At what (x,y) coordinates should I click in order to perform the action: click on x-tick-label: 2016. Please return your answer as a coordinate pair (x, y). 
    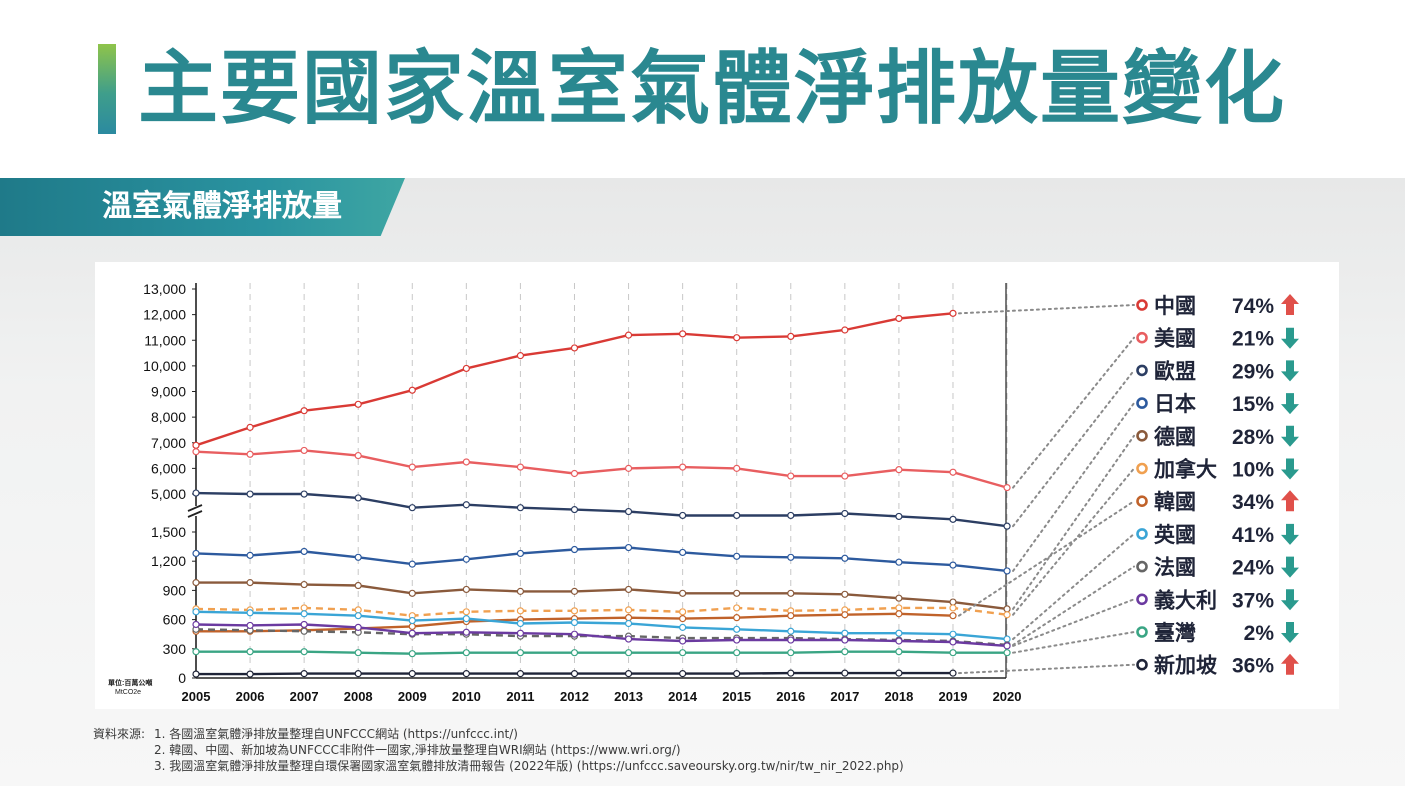
    Looking at the image, I should click on (790, 696).